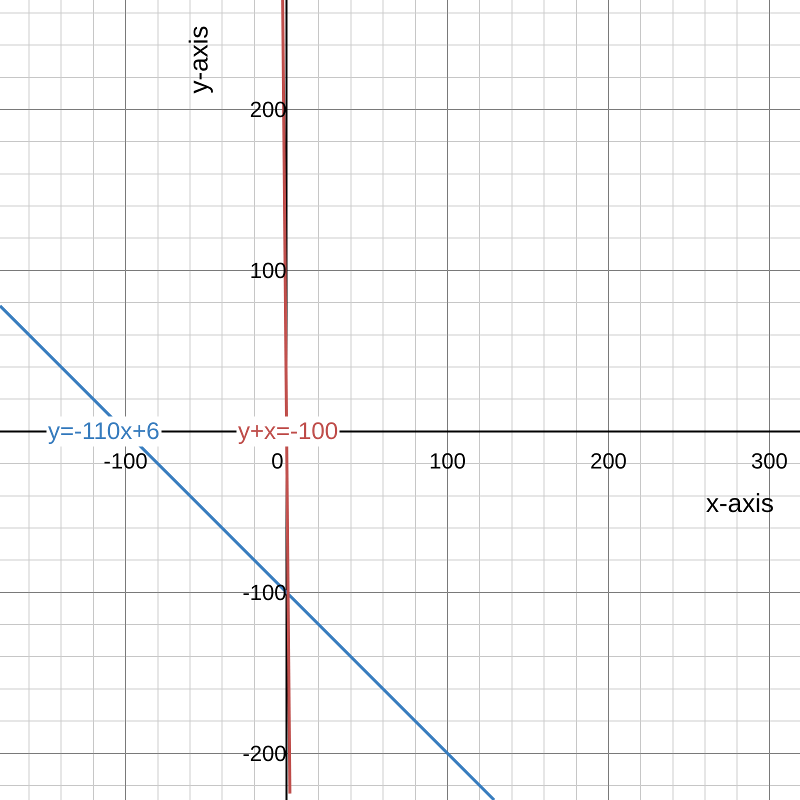  I want to click on x-tick-label: 300, so click(769, 461).